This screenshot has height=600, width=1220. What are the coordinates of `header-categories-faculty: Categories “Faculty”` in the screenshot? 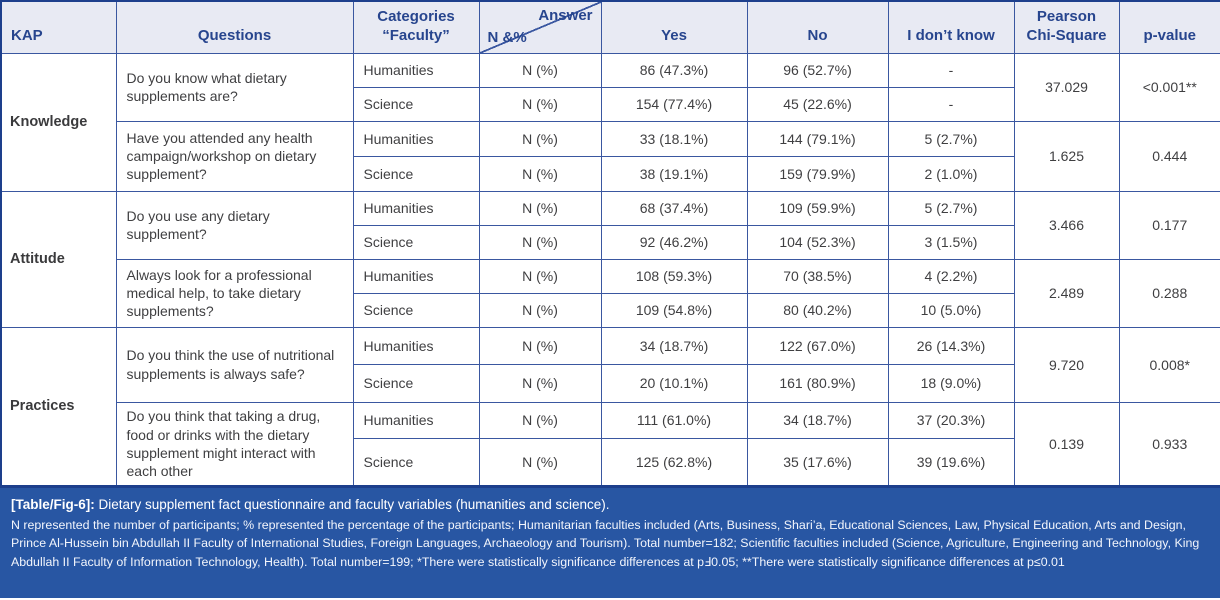 It's located at (416, 27).